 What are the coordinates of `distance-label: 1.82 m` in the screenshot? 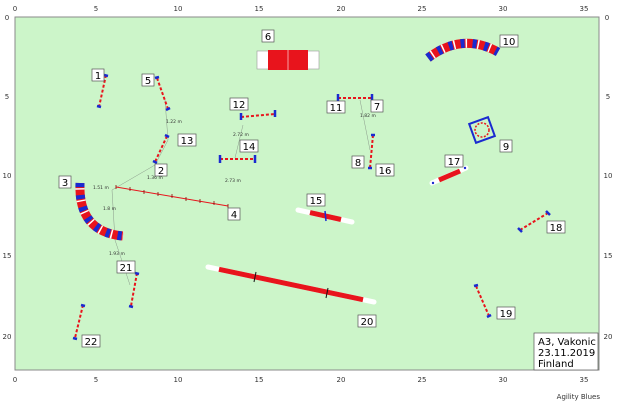 It's located at (368, 116).